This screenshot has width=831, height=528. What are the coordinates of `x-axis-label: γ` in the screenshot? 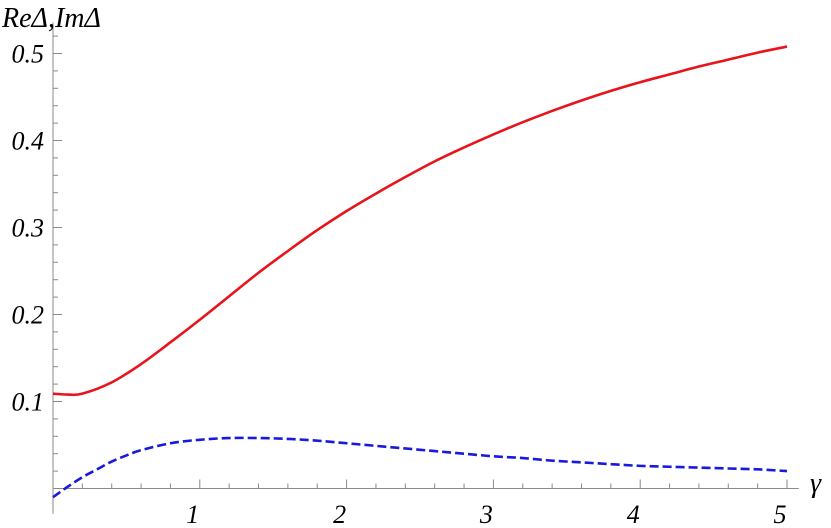 It's located at (816, 483).